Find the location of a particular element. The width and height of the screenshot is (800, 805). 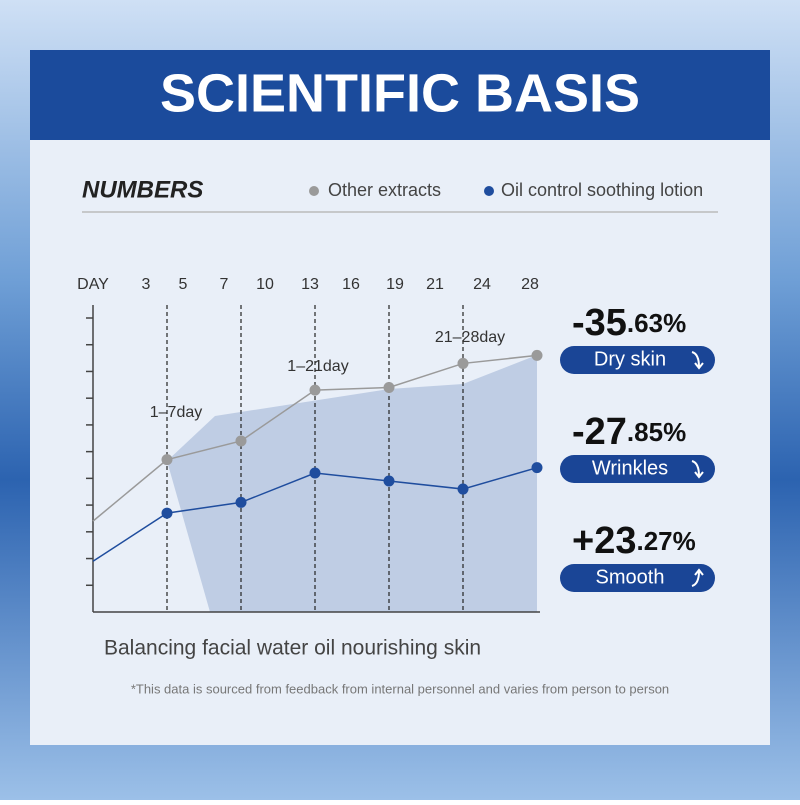

day-label: 28 is located at coordinates (530, 284).